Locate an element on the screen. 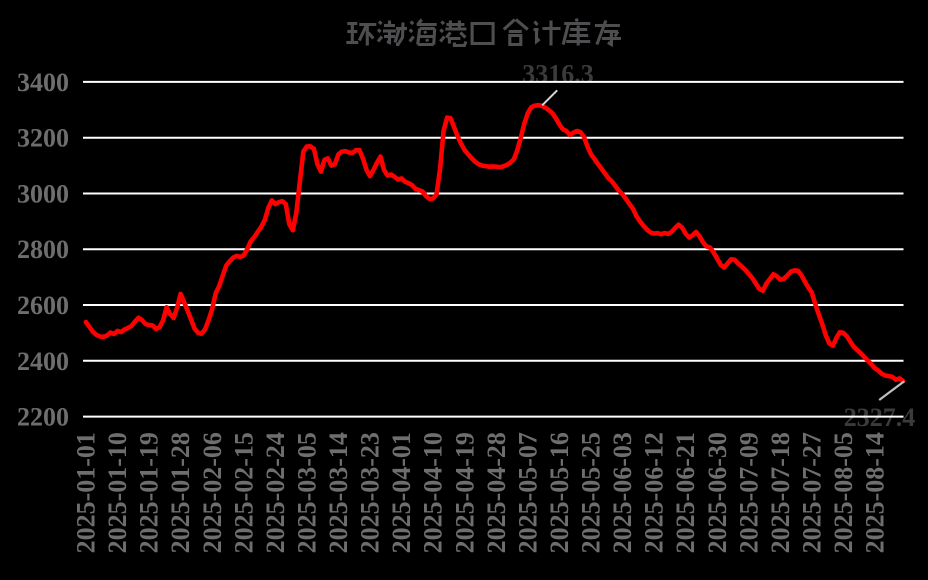  svg-text: 2025-08-14 is located at coordinates (875, 492).